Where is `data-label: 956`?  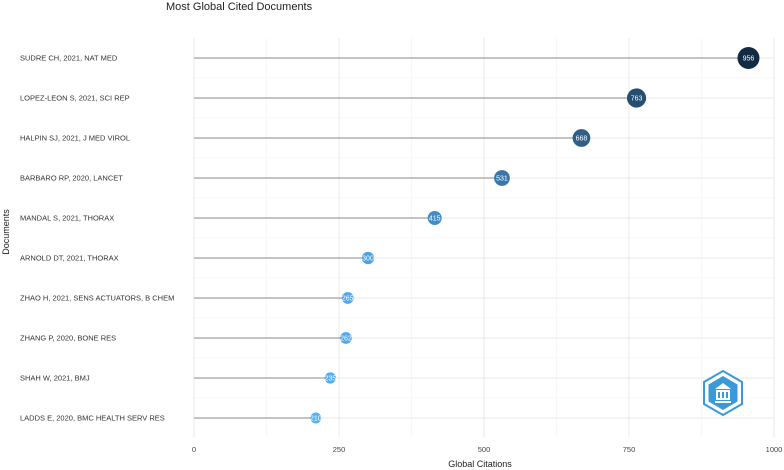 data-label: 956 is located at coordinates (749, 59).